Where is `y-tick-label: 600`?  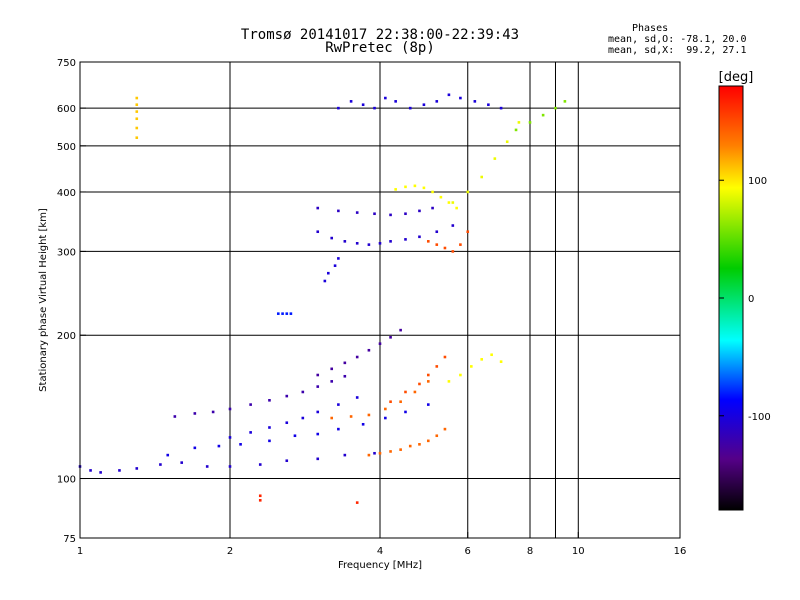
y-tick-label: 600 is located at coordinates (66, 109).